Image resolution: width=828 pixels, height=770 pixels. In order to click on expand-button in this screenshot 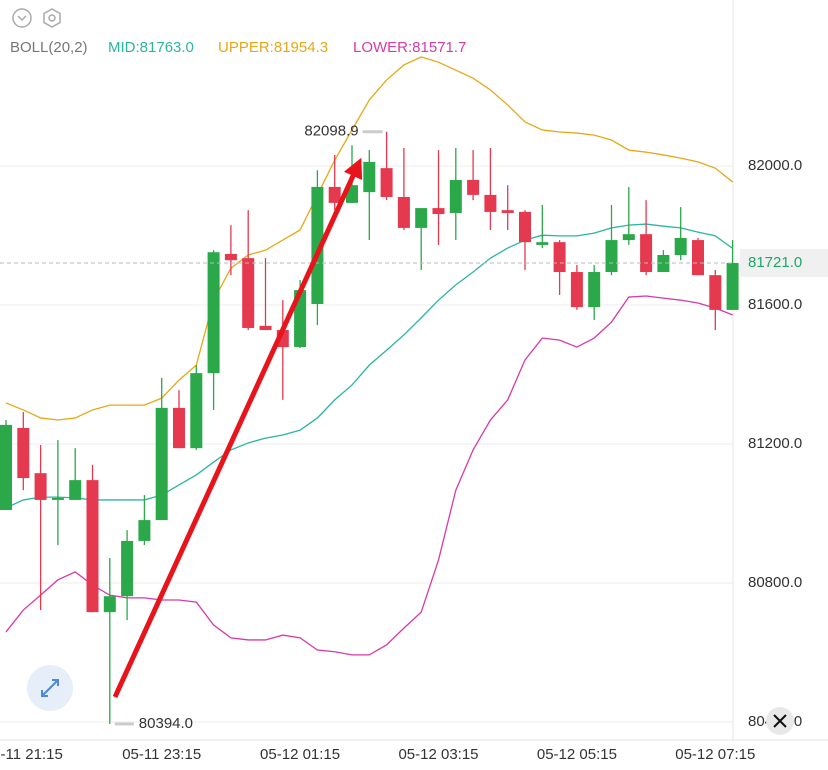, I will do `click(50, 688)`.